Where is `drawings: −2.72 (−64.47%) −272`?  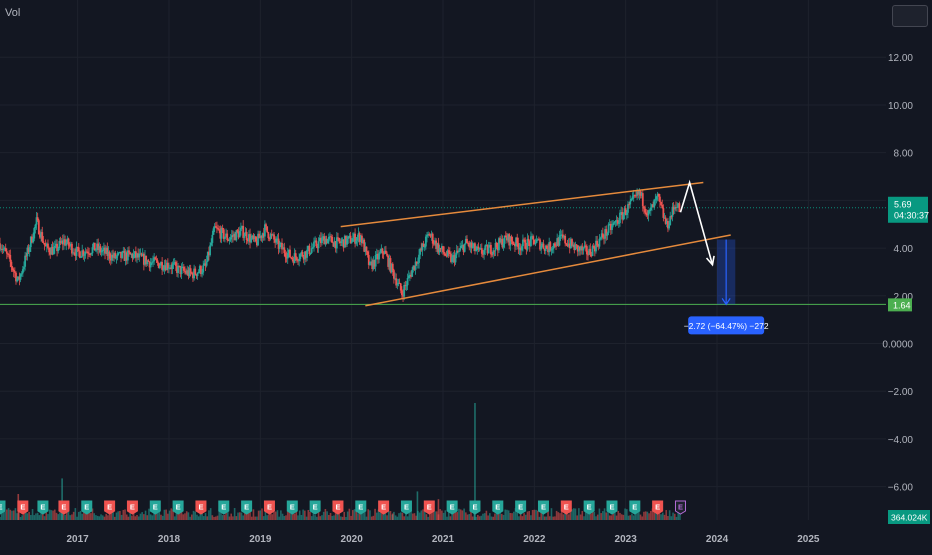
drawings: −2.72 (−64.47%) −272 is located at coordinates (554, 257).